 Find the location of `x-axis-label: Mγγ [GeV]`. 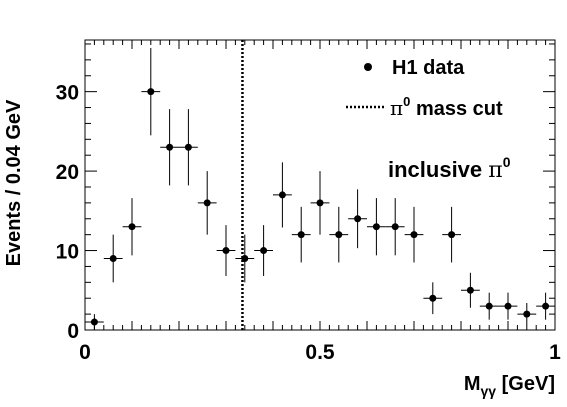

x-axis-label: Mγγ [GeV] is located at coordinates (509, 386).